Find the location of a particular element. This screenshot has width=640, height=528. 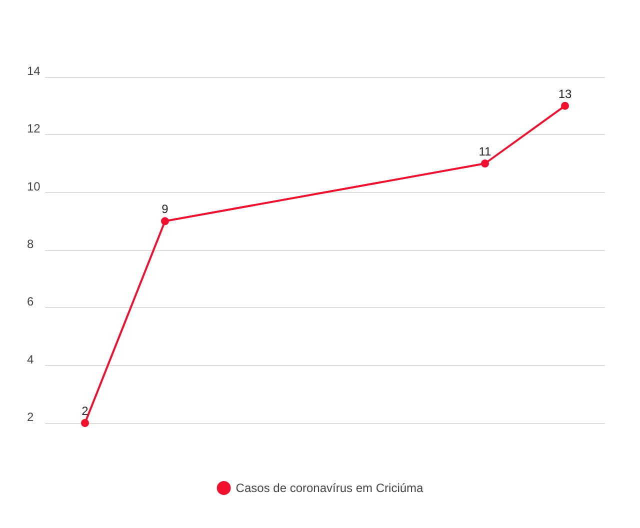

data-label: 9 is located at coordinates (165, 209).